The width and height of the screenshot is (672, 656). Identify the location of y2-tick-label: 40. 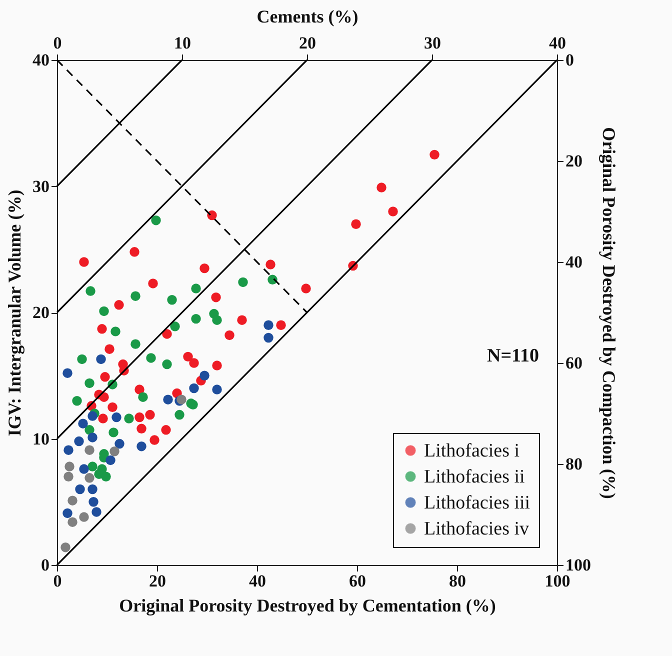
(574, 262).